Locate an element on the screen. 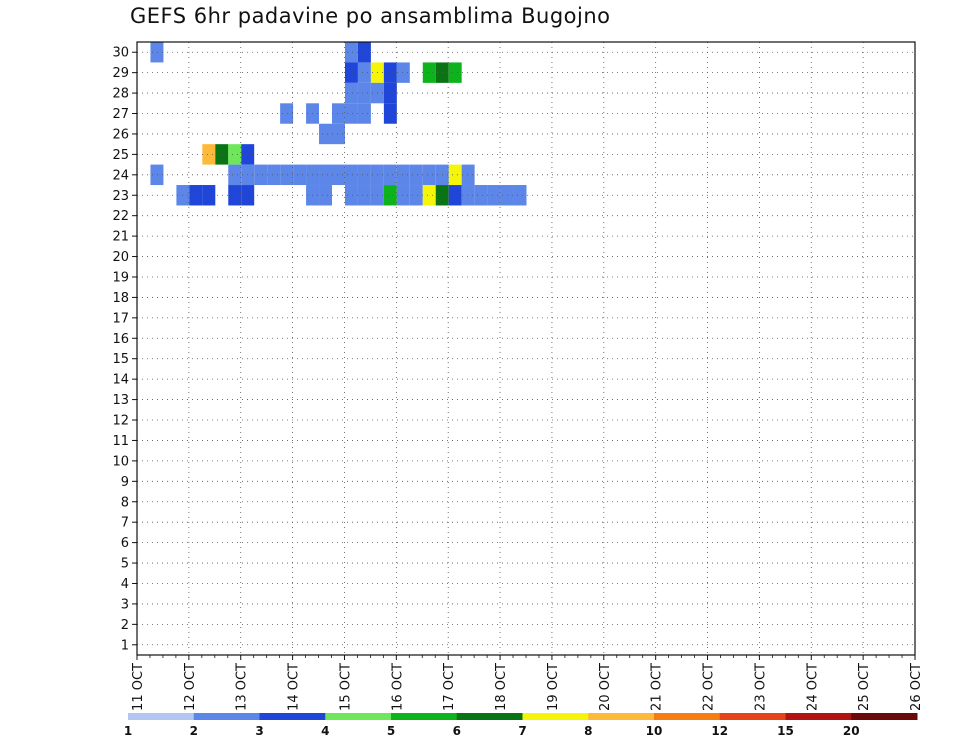 The image size is (960, 742). x-tick-label: 13 OCT is located at coordinates (242, 687).